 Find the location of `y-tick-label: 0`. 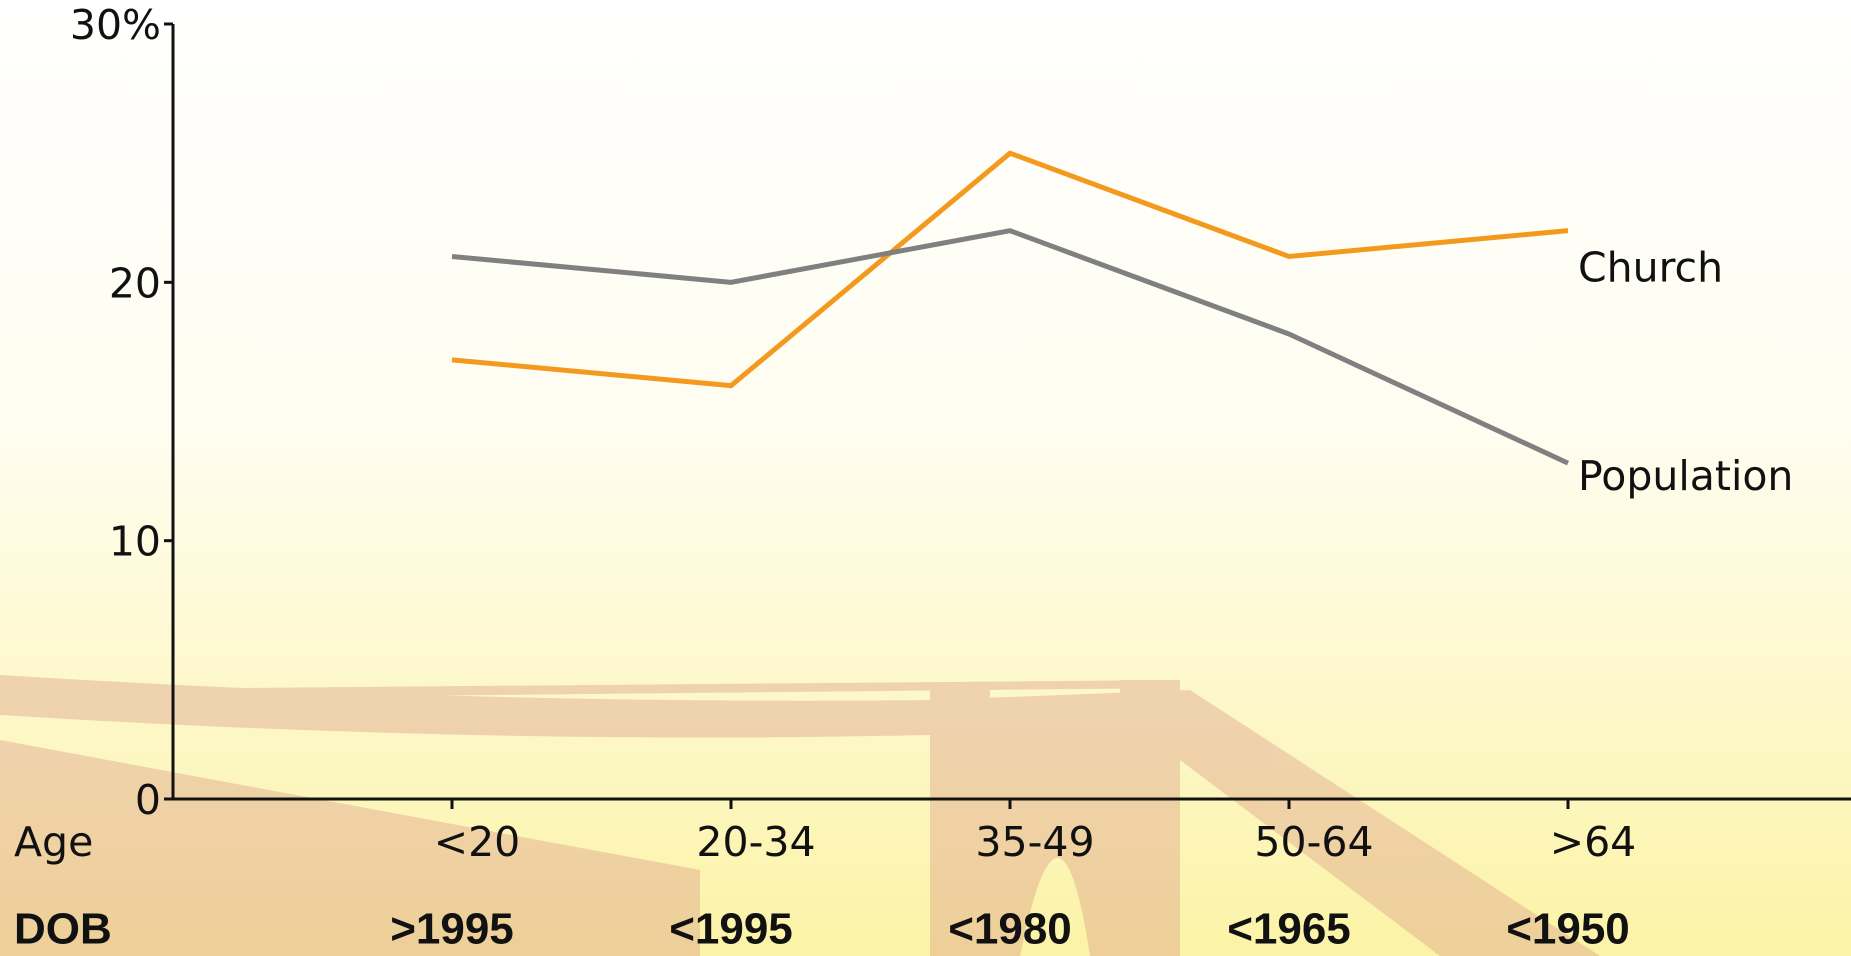

y-tick-label: 0 is located at coordinates (148, 800).